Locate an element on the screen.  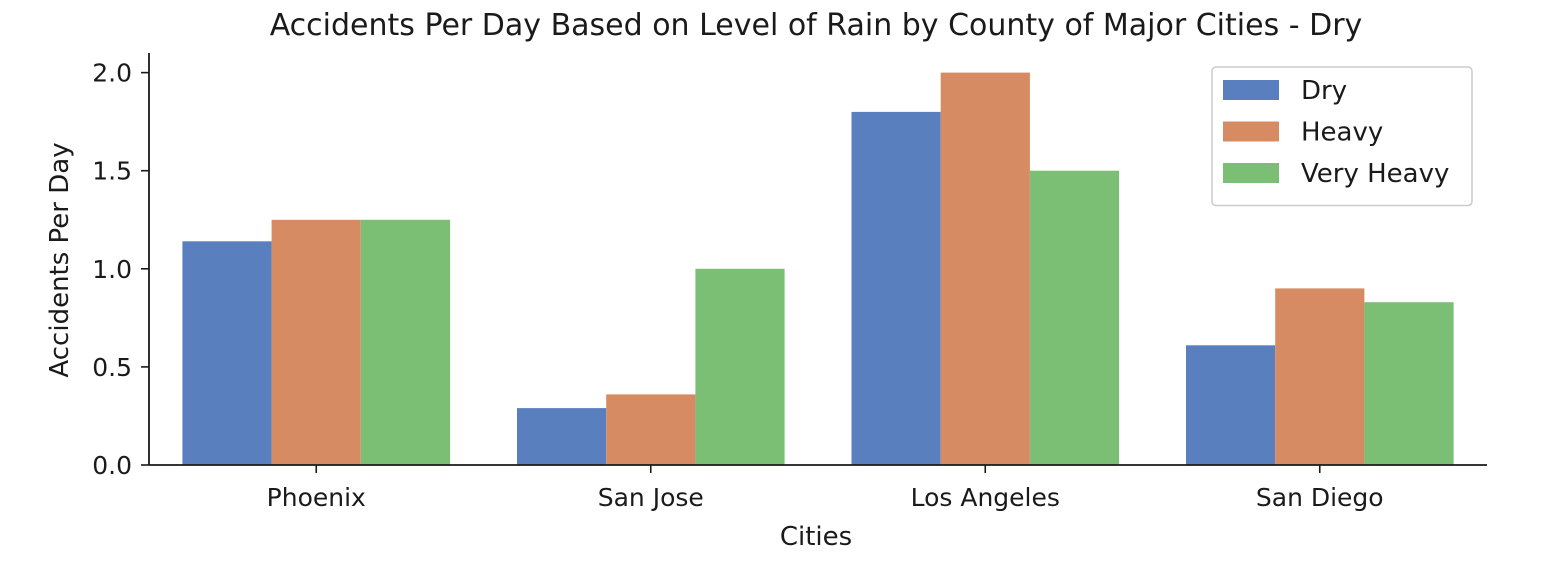
bar-very-heavy-san-diego is located at coordinates (1409, 383).